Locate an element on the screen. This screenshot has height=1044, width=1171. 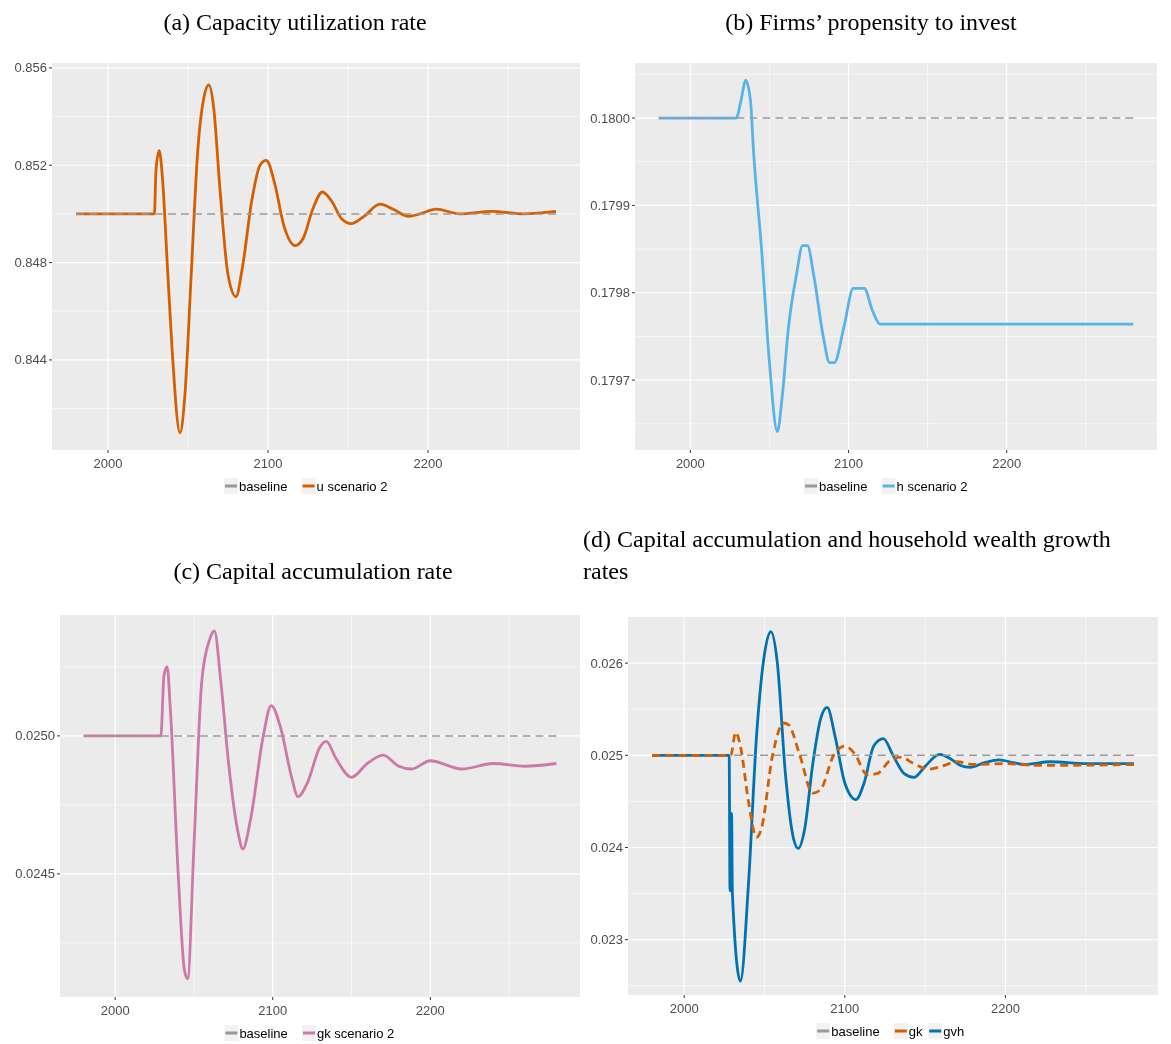
y-tick-label: 0.0250 is located at coordinates (35, 736).